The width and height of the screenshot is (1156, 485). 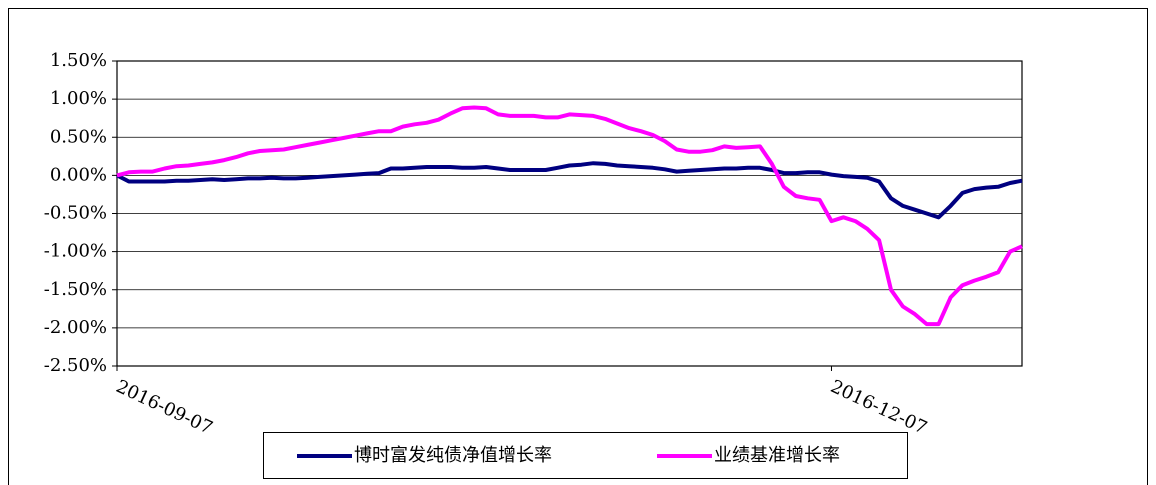 What do you see at coordinates (453, 455) in the screenshot?
I see `legend-label: 博时富发纯债净值增长率` at bounding box center [453, 455].